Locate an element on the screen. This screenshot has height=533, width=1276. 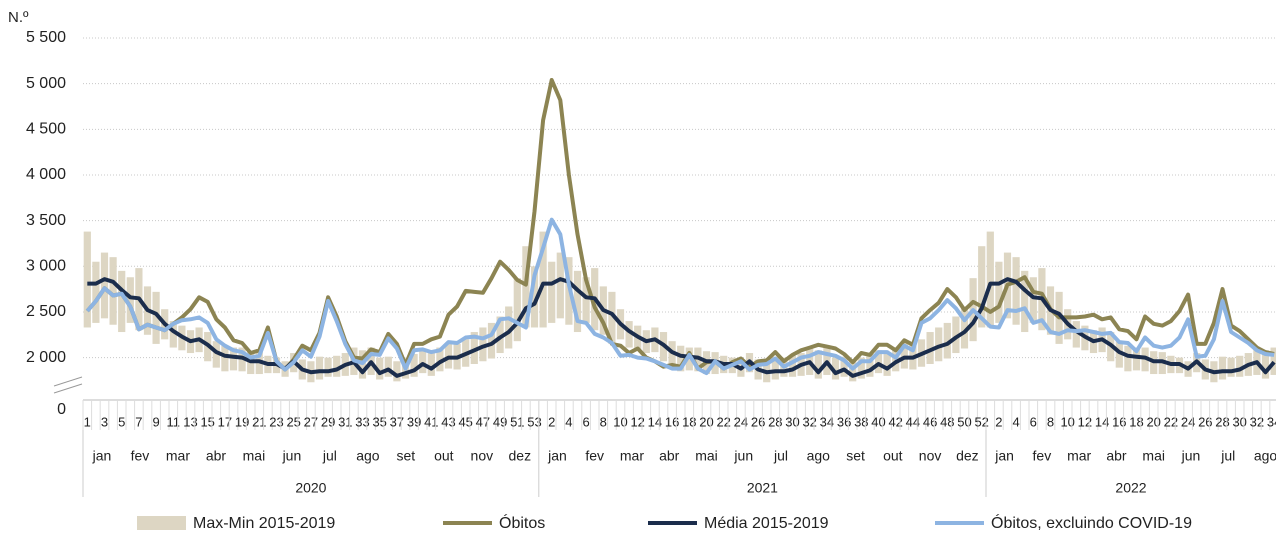
year-label: 2021 is located at coordinates (762, 488).